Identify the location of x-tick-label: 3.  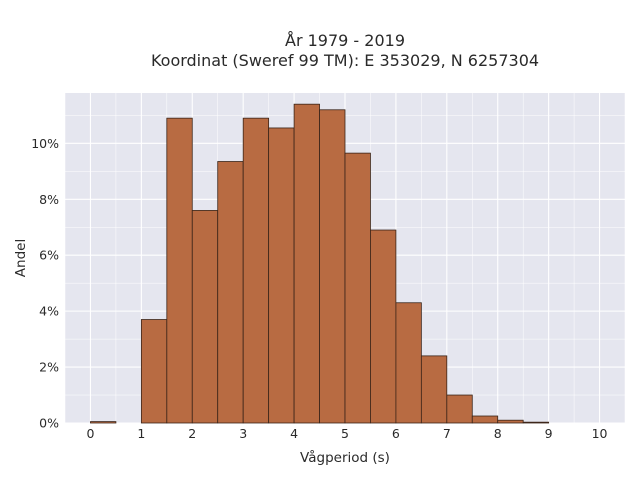
(243, 433).